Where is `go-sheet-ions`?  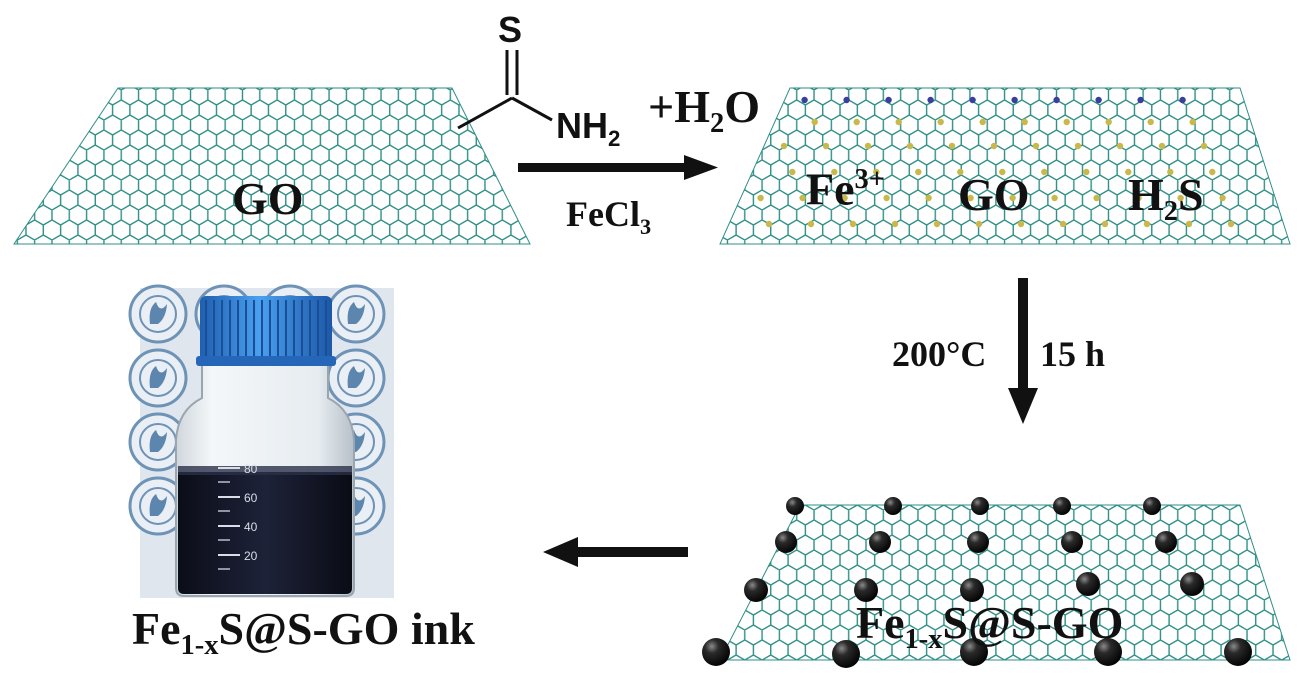 go-sheet-ions is located at coordinates (1005, 166).